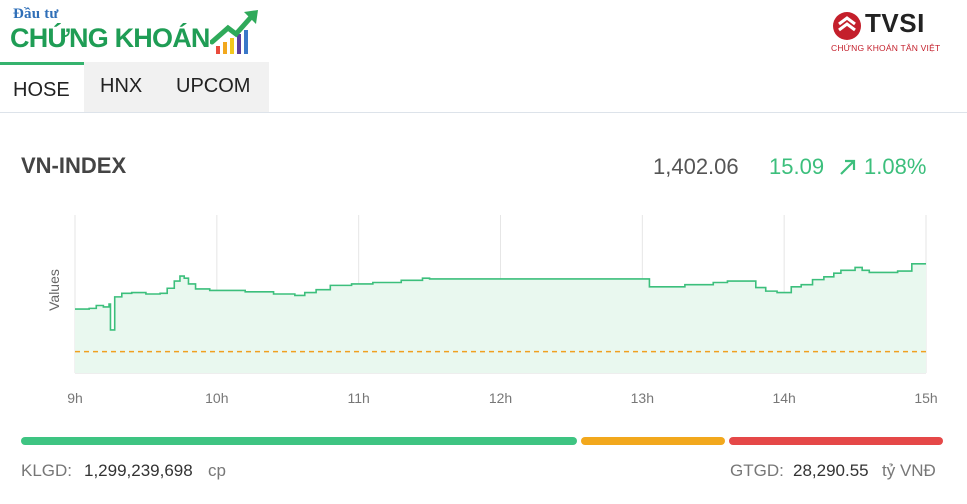 This screenshot has height=504, width=967. I want to click on x-tick-label: 14h, so click(783, 398).